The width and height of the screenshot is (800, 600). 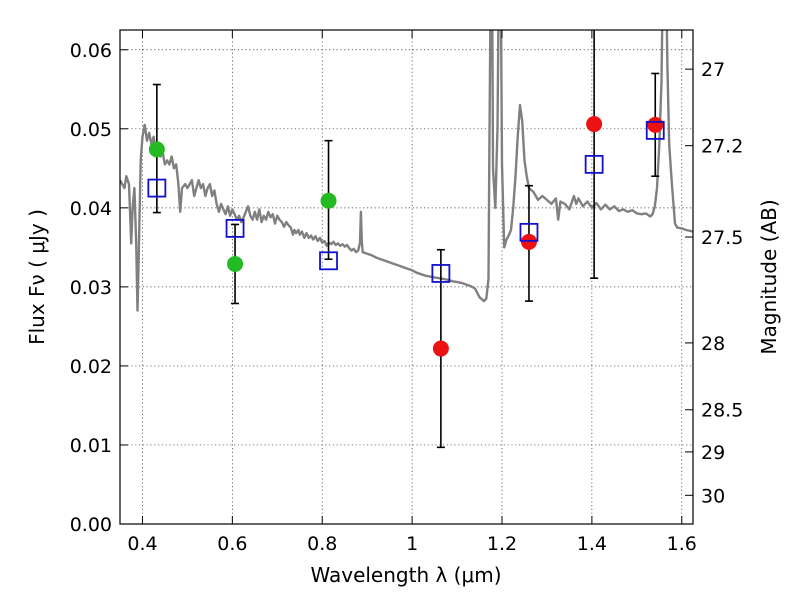 I want to click on mag-tick-label: 28.5, so click(x=722, y=411).